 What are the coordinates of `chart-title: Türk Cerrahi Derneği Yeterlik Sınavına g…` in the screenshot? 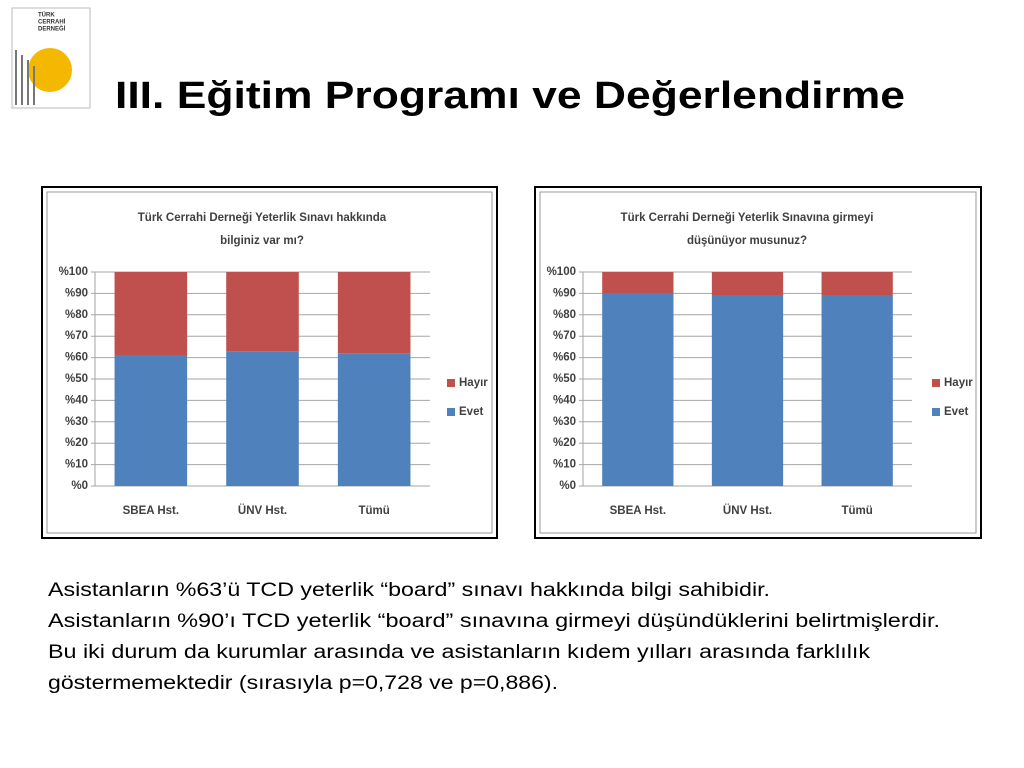 It's located at (747, 218).